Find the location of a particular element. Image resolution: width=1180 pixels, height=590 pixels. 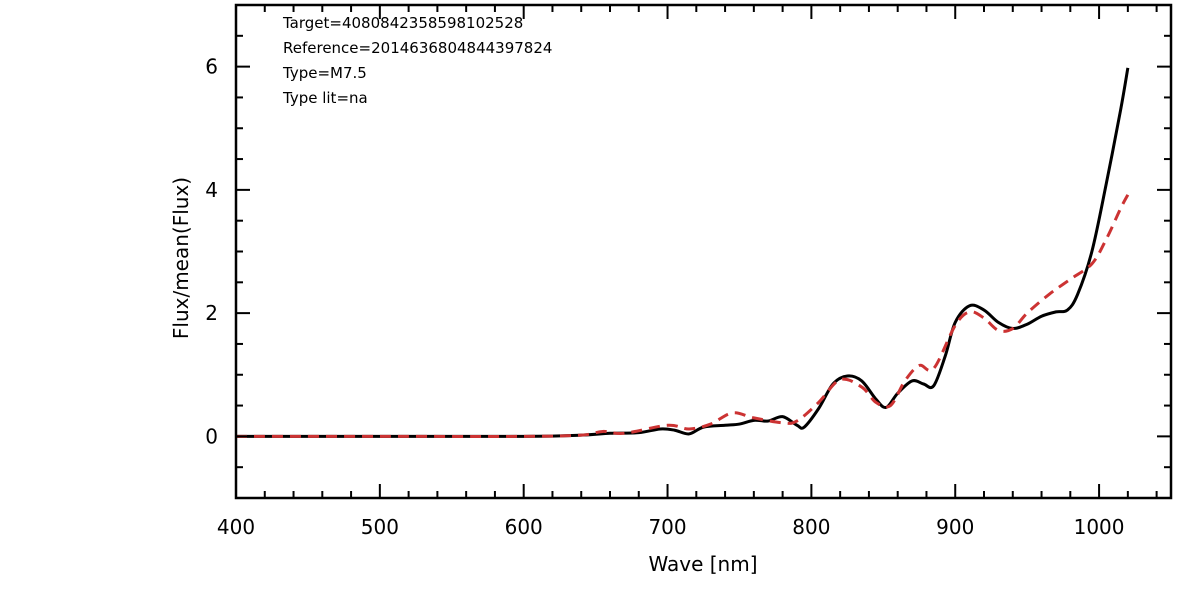

x-tick-label: 500 is located at coordinates (380, 527).